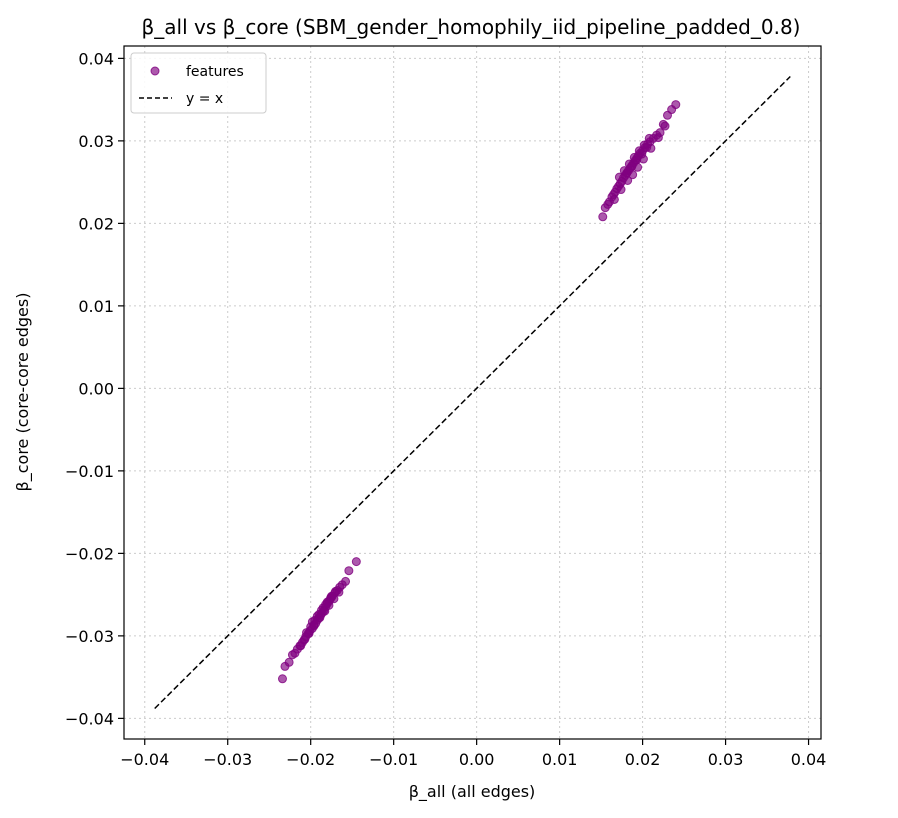 The image size is (898, 818). Describe the element at coordinates (89, 718) in the screenshot. I see `y-tick-label: −0.04` at that location.